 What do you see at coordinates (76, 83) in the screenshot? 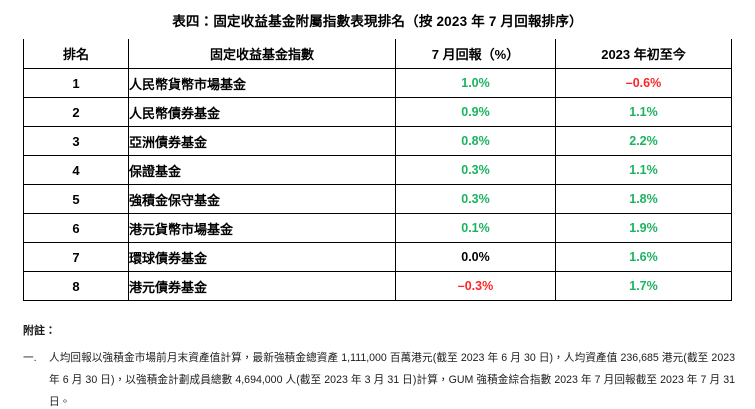
I see `rank-cell: 1` at bounding box center [76, 83].